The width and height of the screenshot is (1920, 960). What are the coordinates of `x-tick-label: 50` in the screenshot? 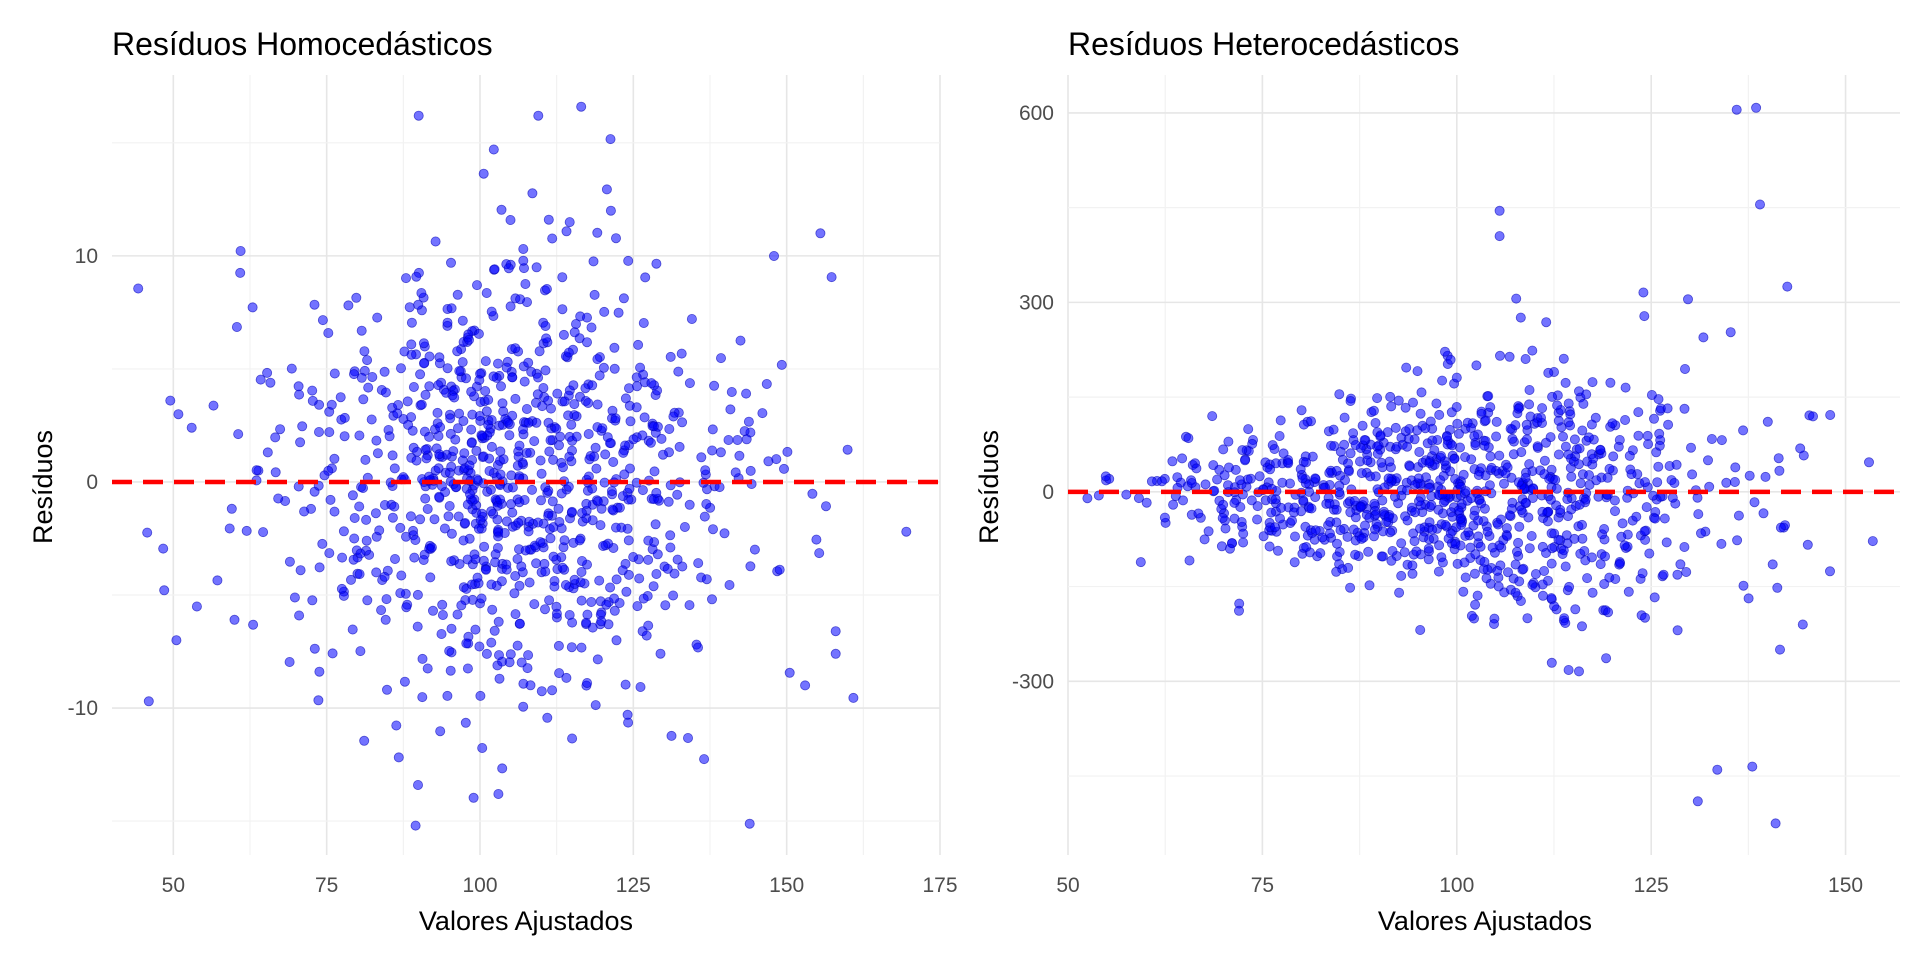 It's located at (173, 885).